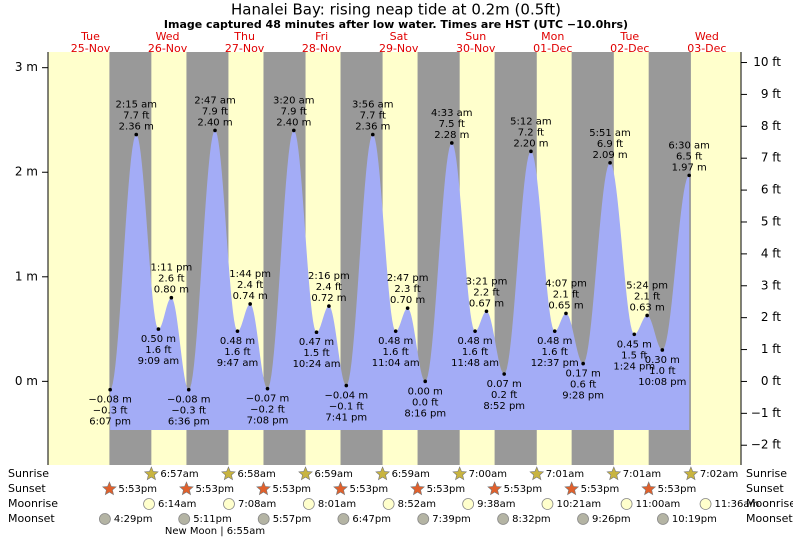 This screenshot has width=793, height=537. Describe the element at coordinates (531, 121) in the screenshot. I see `time-label: 5:12 am` at that location.